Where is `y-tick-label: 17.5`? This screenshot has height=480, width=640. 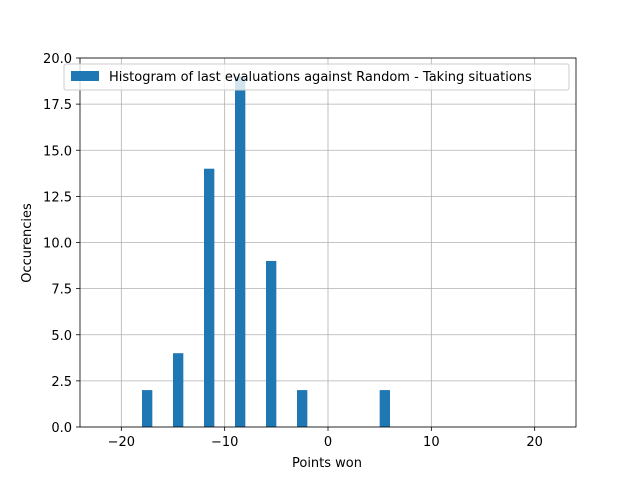
y-tick-label: 17.5 is located at coordinates (57, 105).